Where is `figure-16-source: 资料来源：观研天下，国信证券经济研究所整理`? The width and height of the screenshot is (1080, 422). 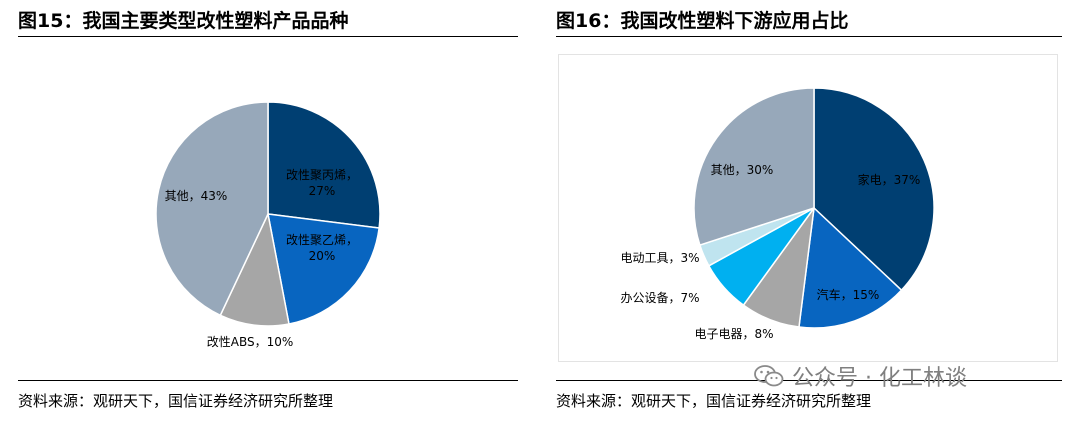 figure-16-source: 资料来源：观研天下，国信证券经济研究所整理 is located at coordinates (714, 401).